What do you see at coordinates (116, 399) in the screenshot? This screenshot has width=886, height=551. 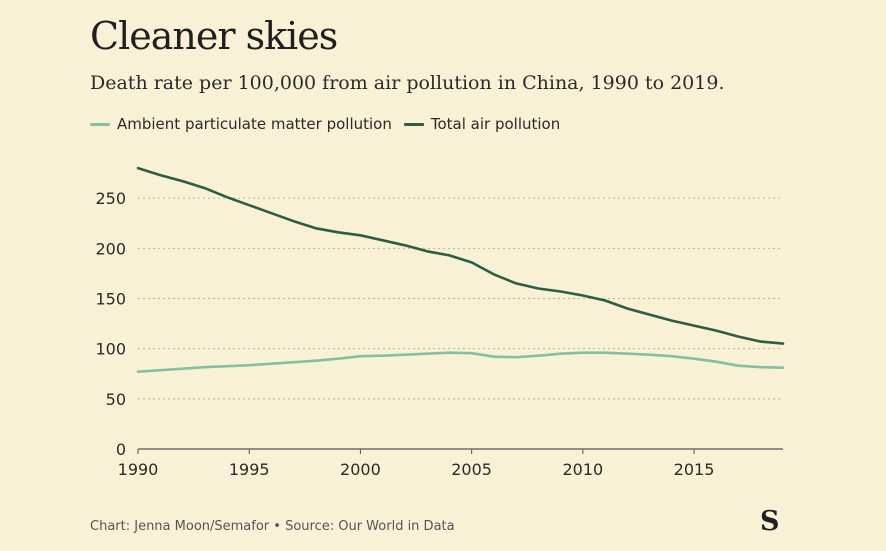 I see `y-tick-label: 50` at bounding box center [116, 399].